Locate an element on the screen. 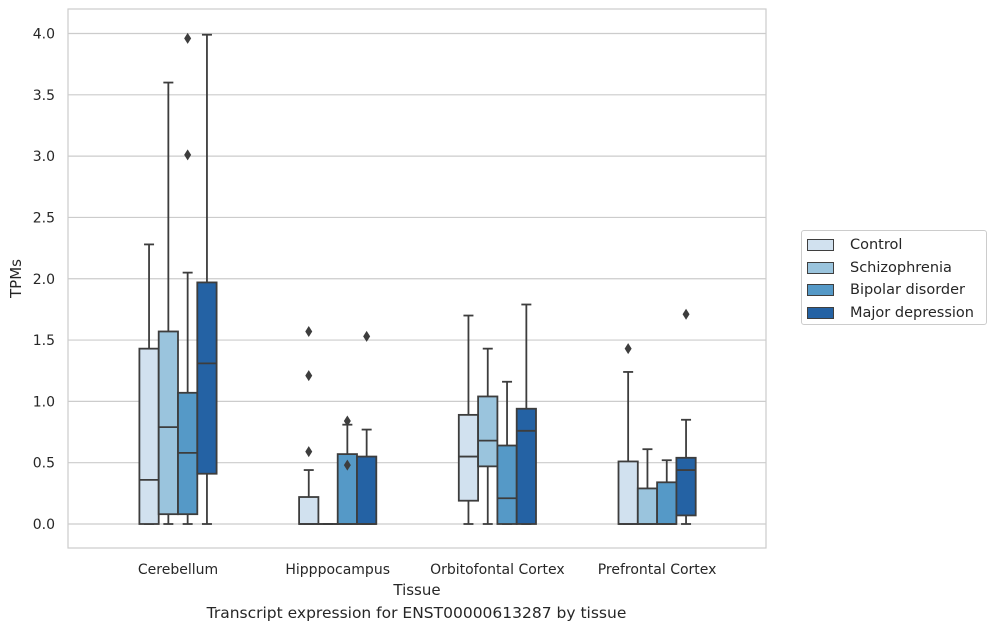  legend-item: Control is located at coordinates (896, 245).